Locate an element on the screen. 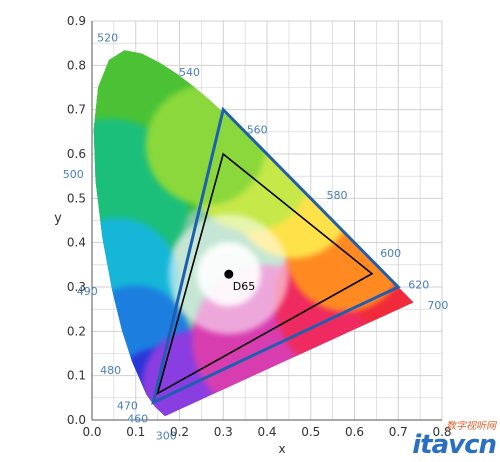 The width and height of the screenshot is (500, 462). x-tick-label: 0.4 is located at coordinates (266, 432).